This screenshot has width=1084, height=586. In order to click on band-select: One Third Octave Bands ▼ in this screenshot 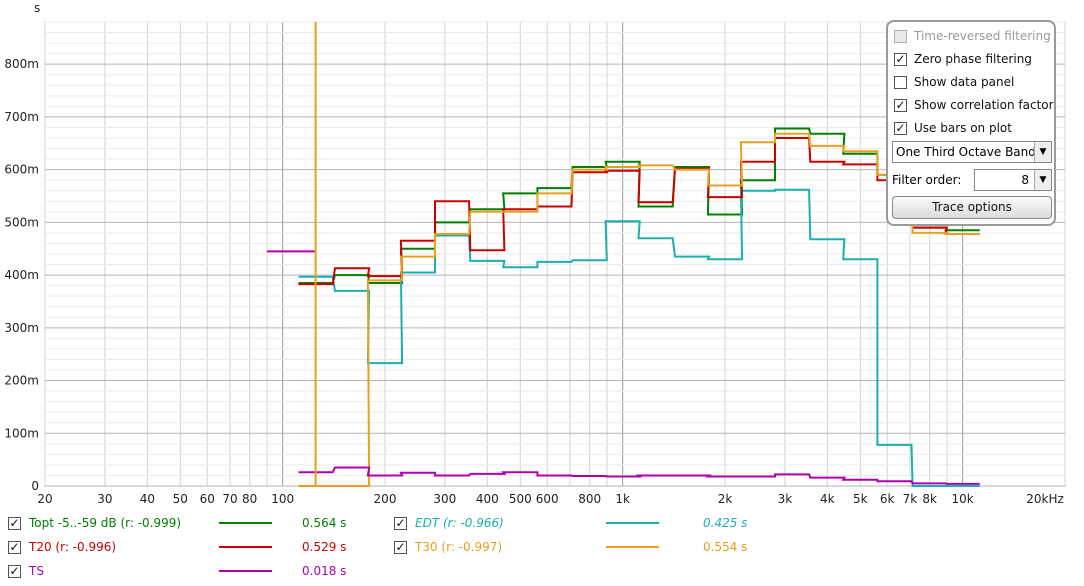, I will do `click(972, 152)`.